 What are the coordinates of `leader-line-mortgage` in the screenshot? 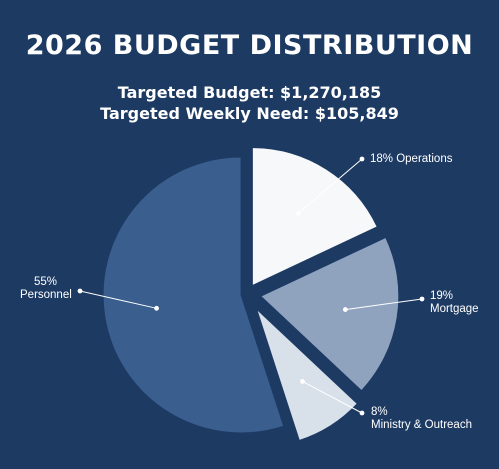 It's located at (384, 304).